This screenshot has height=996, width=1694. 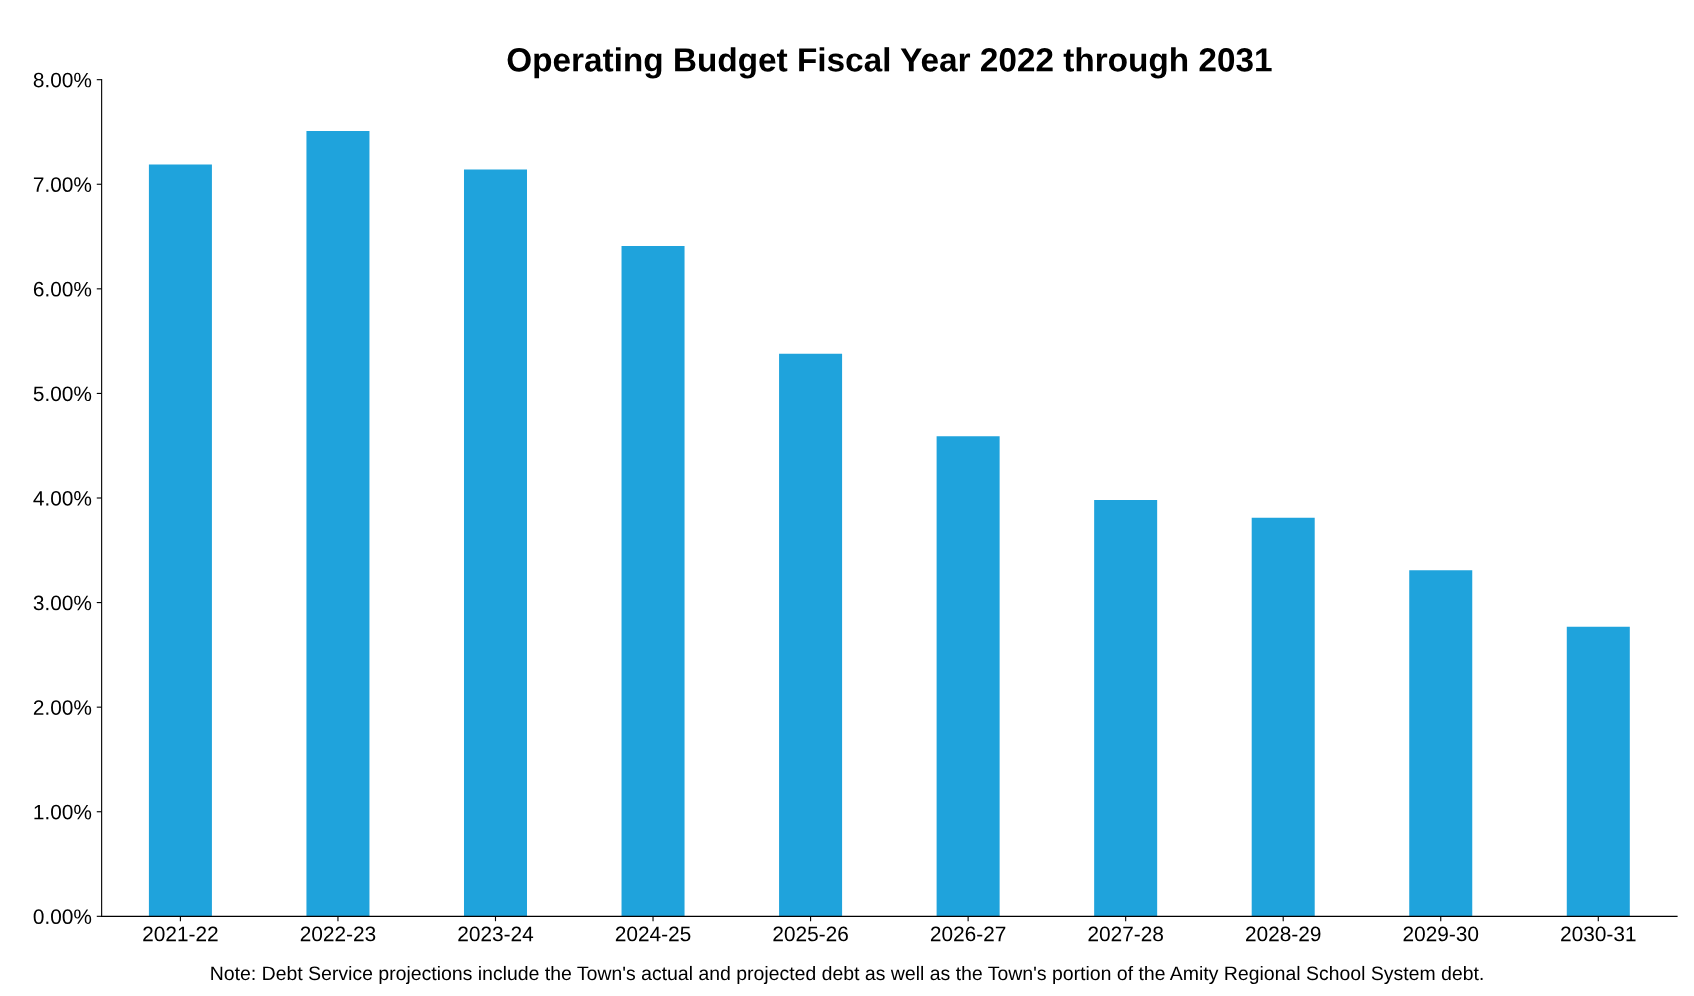 What do you see at coordinates (62, 394) in the screenshot?
I see `y-tick-label: 5.00%` at bounding box center [62, 394].